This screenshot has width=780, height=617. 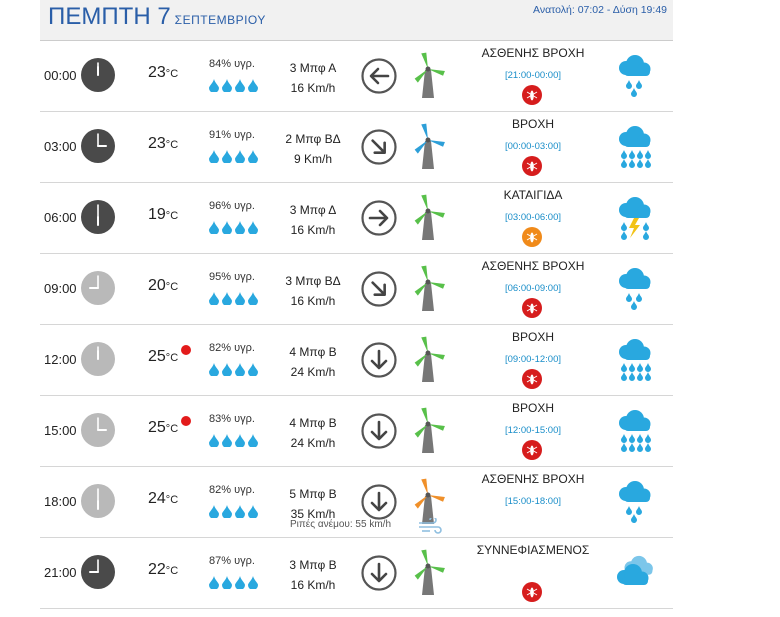 I want to click on condition-time-range: [15:00-18:00], so click(x=533, y=501).